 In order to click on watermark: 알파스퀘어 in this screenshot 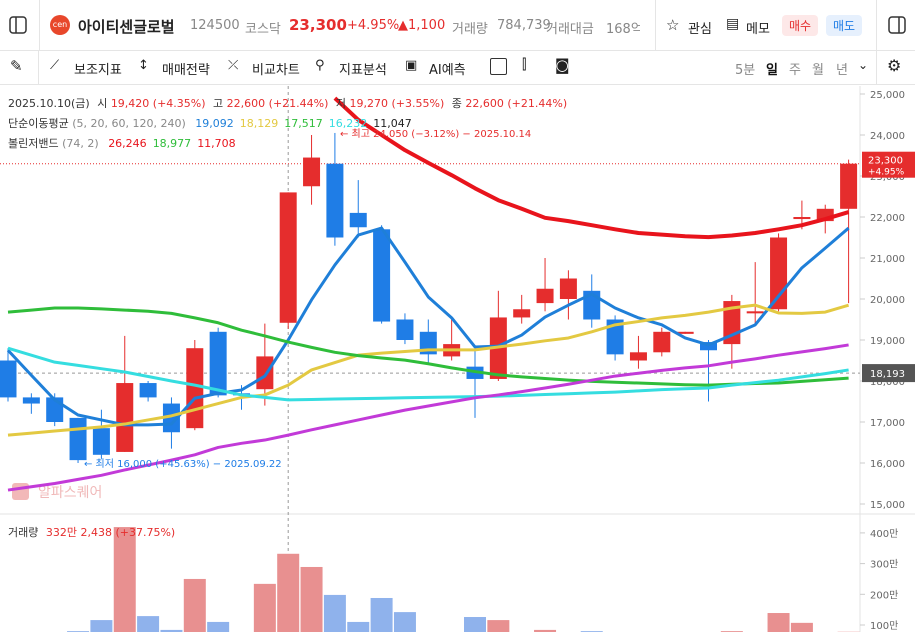, I will do `click(57, 492)`.